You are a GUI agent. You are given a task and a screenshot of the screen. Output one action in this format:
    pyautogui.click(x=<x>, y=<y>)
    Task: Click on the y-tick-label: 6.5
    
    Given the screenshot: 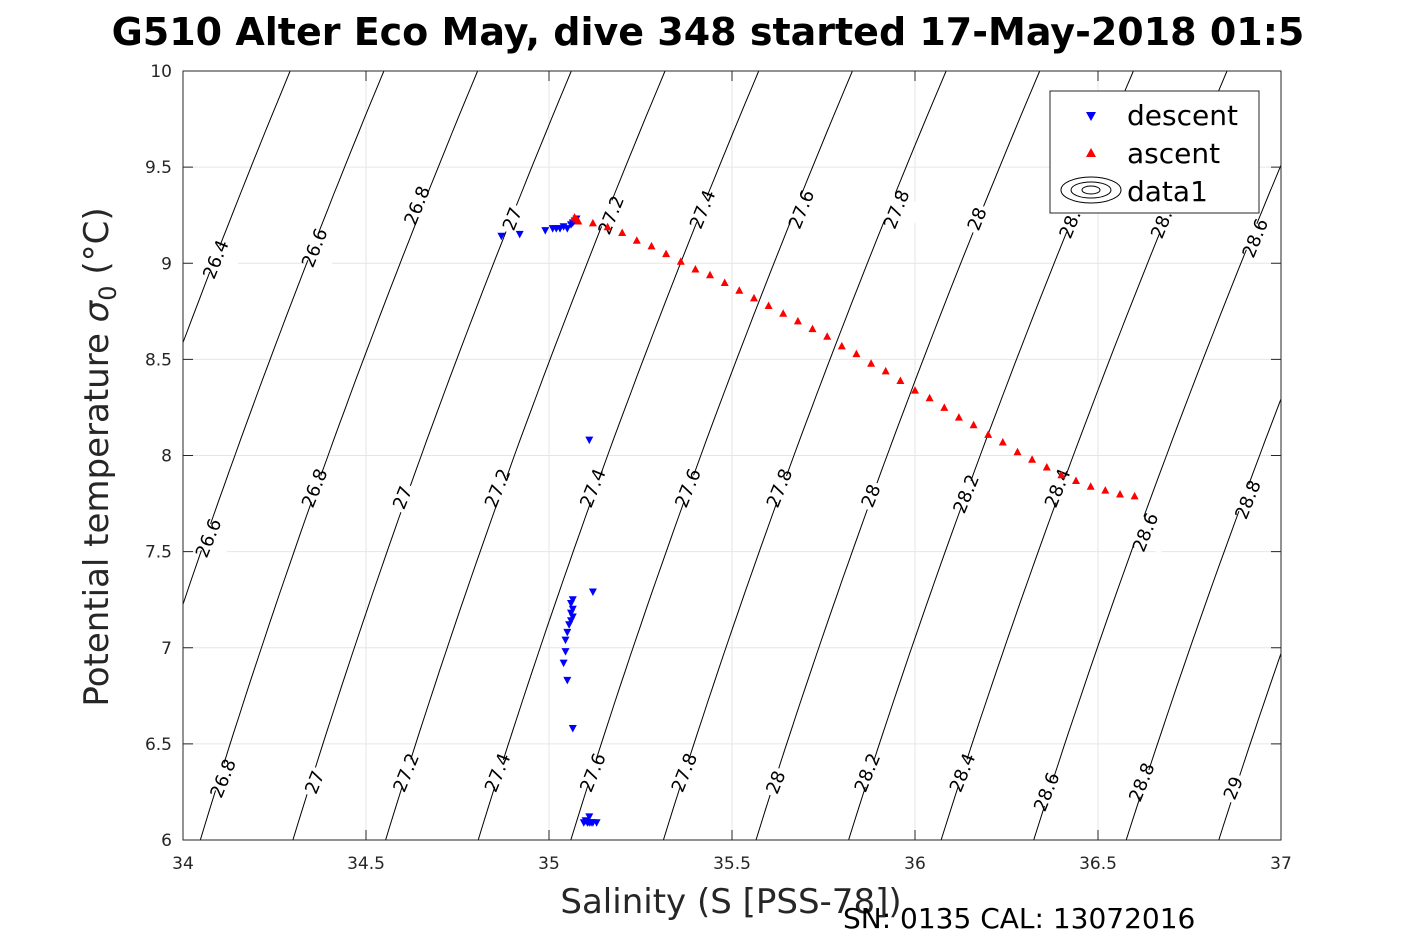 What is the action you would take?
    pyautogui.click(x=158, y=745)
    